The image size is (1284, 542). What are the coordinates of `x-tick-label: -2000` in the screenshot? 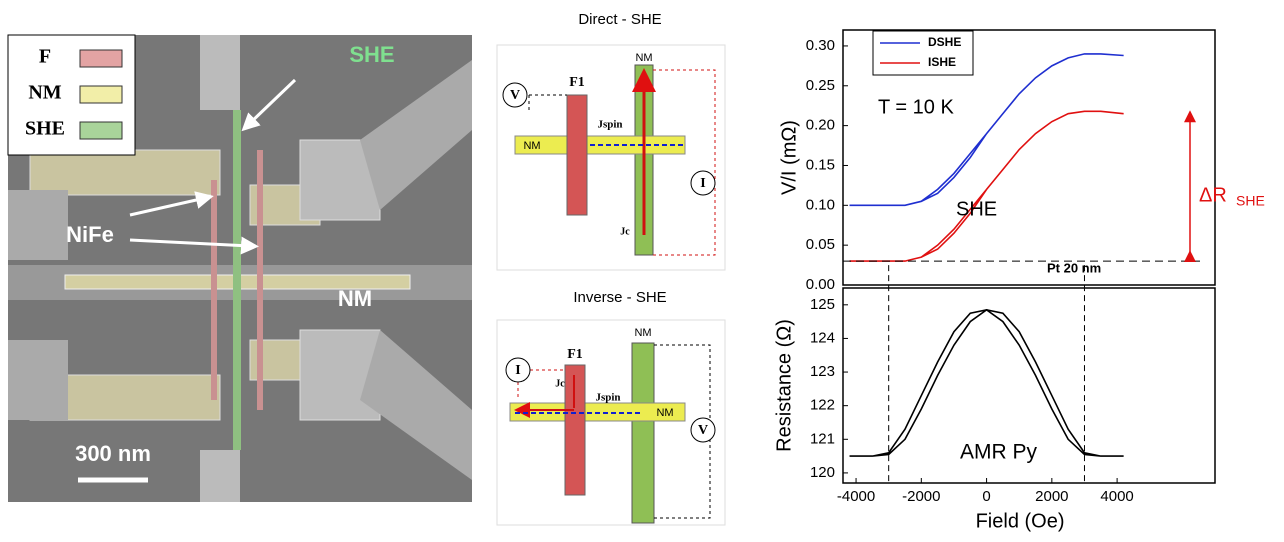 It's located at (921, 496).